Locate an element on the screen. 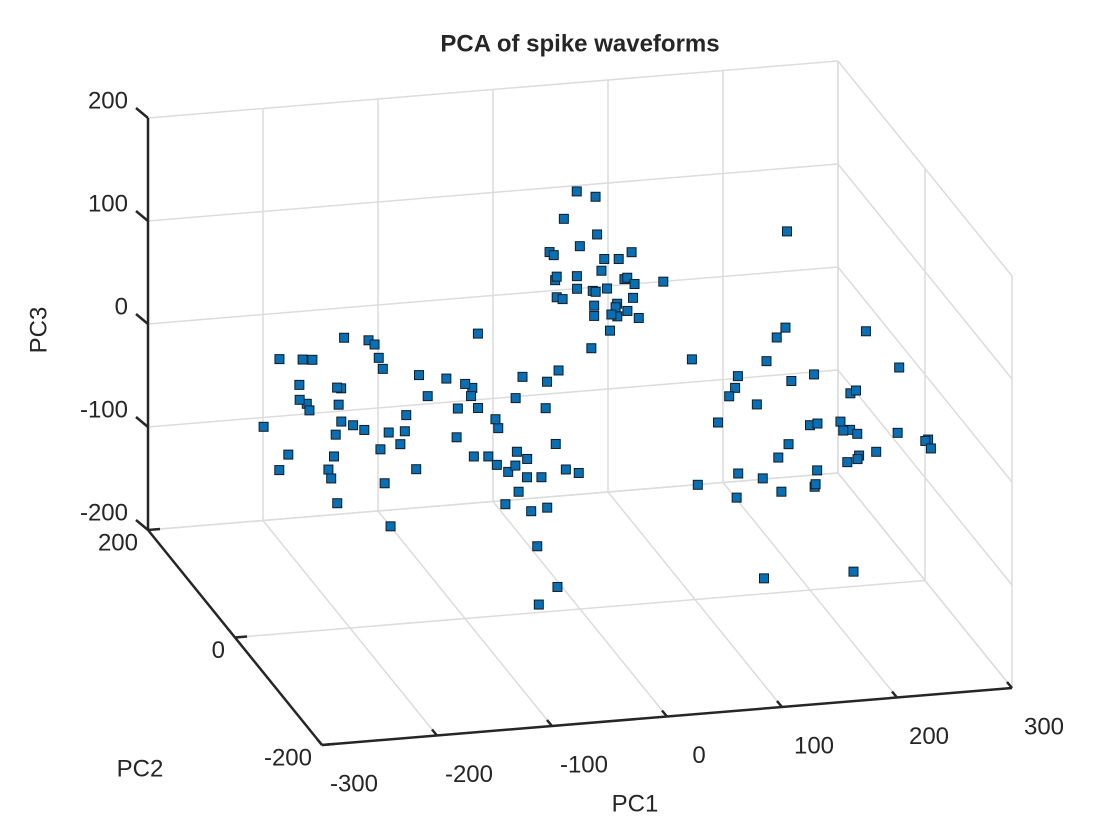 The width and height of the screenshot is (1120, 840). x-tick-label: 0 is located at coordinates (698, 755).